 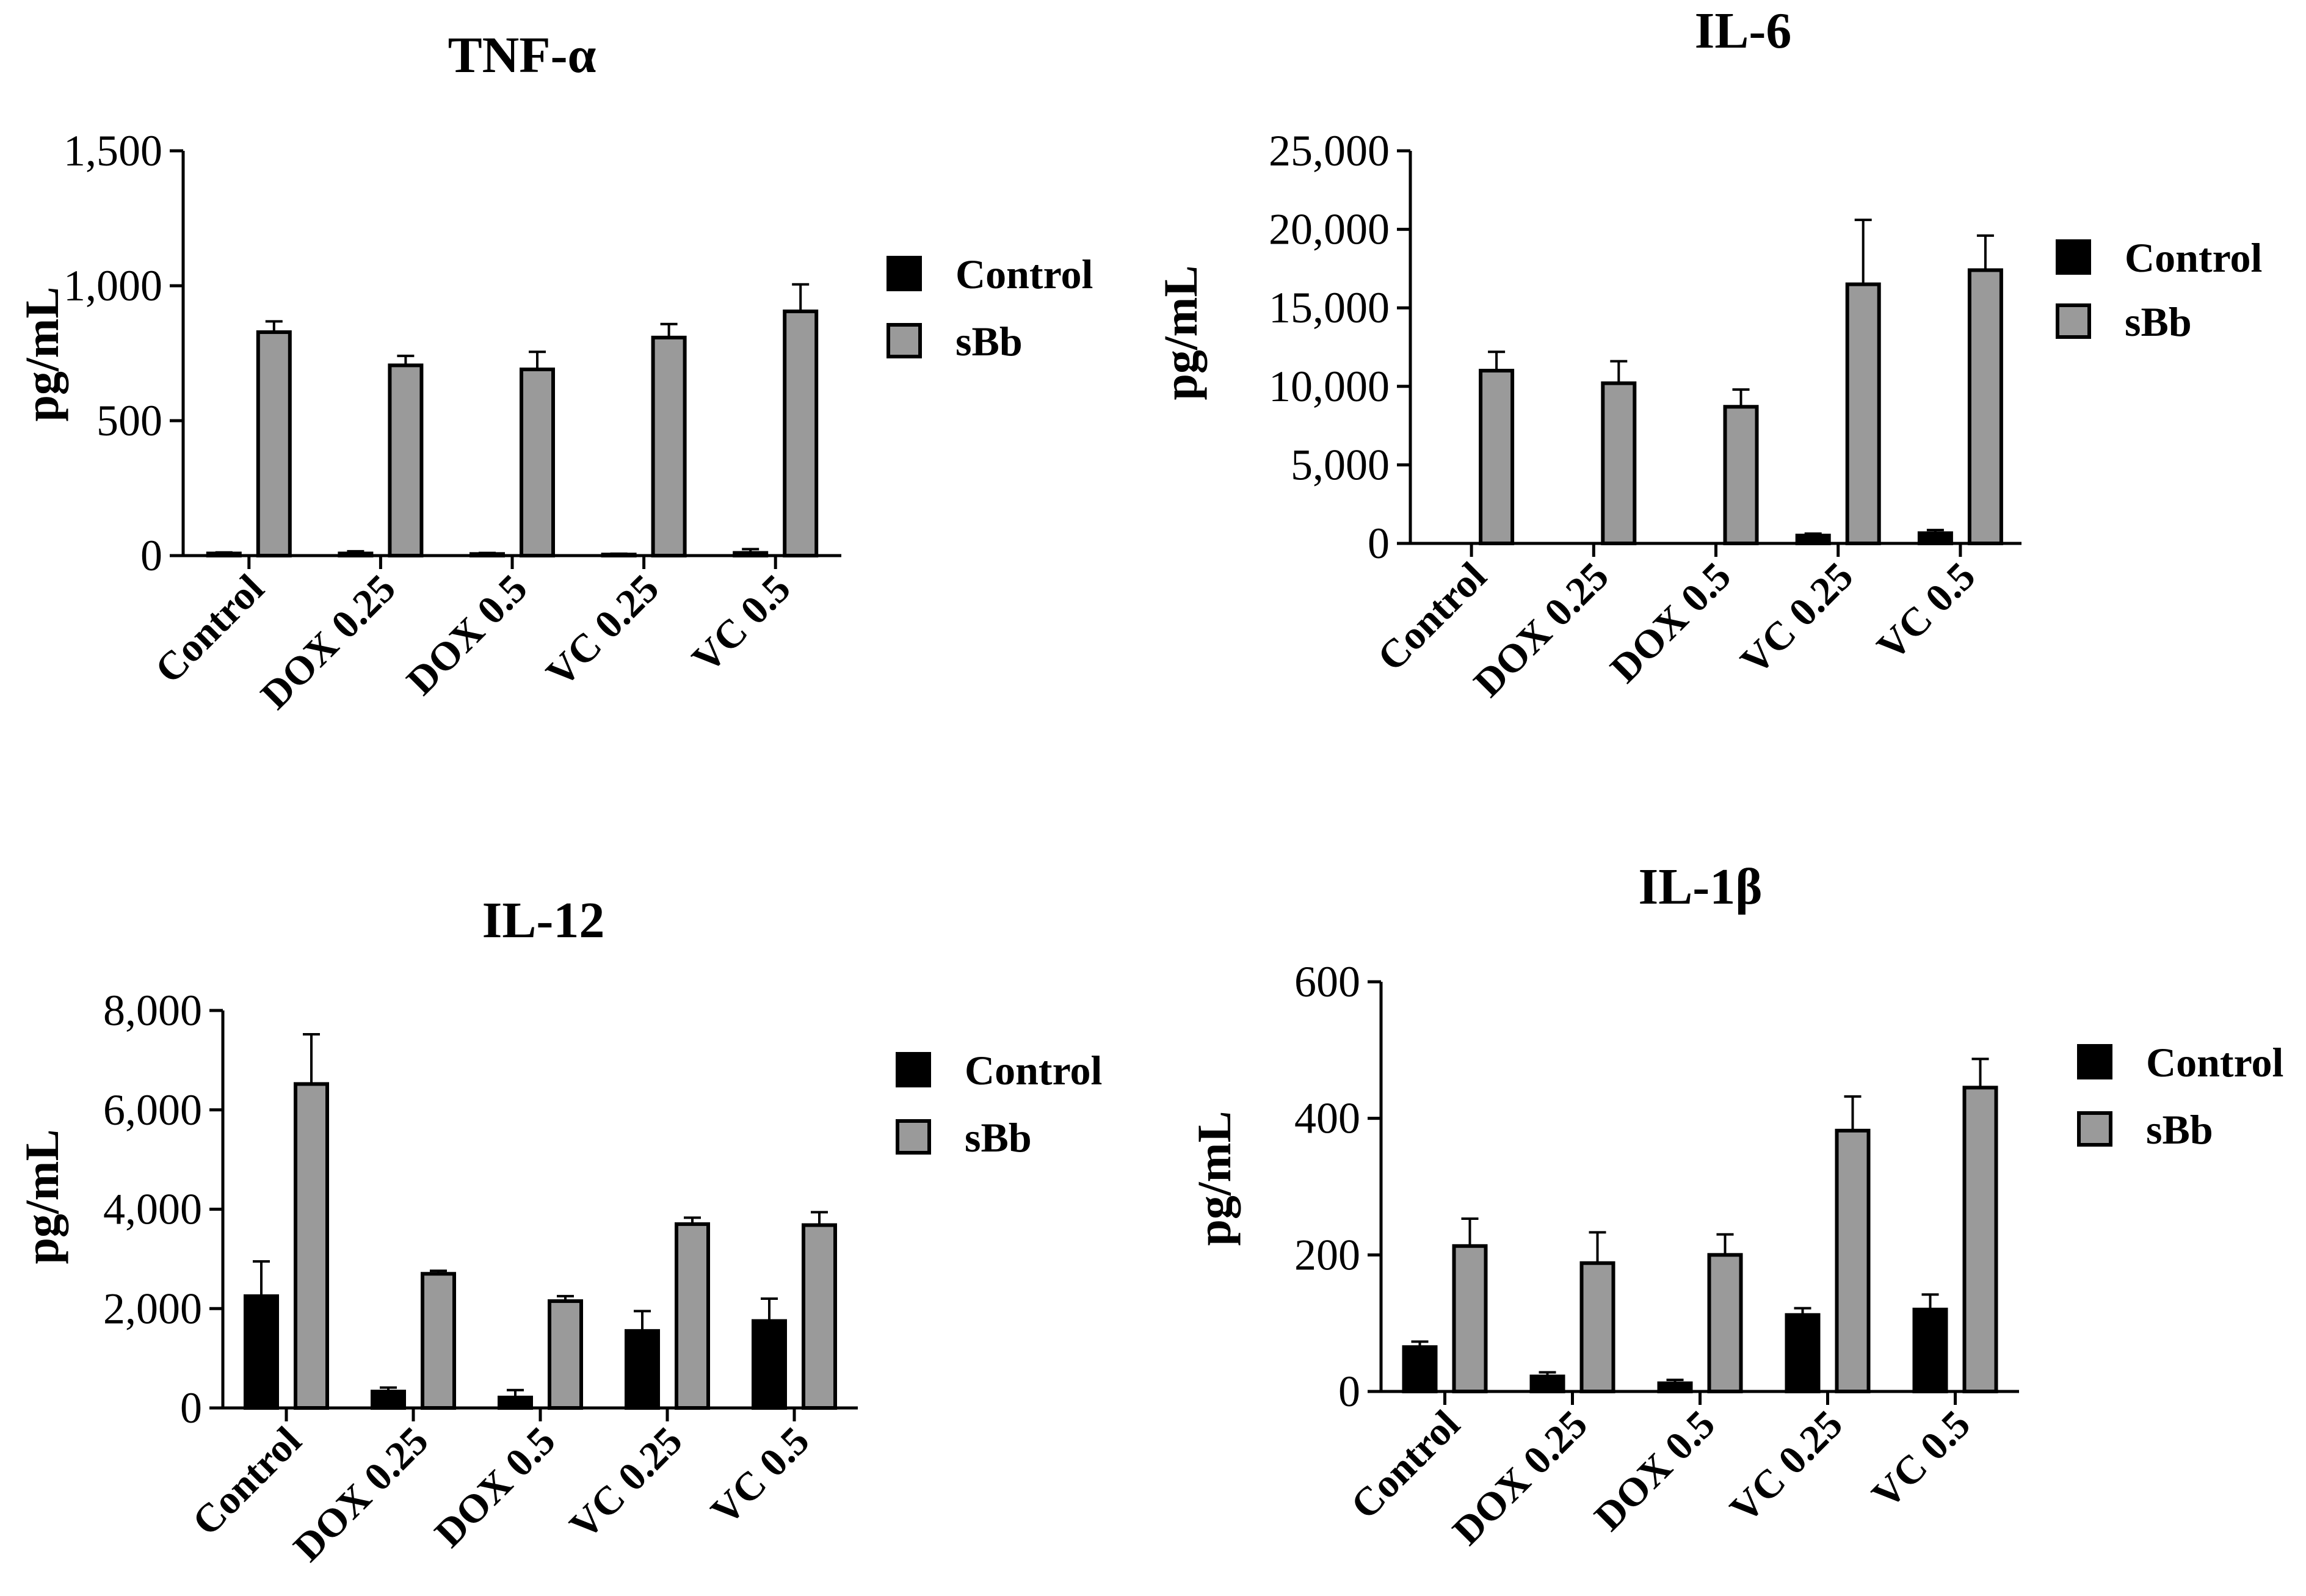 I want to click on y-tick-label: 400, so click(x=1327, y=1118).